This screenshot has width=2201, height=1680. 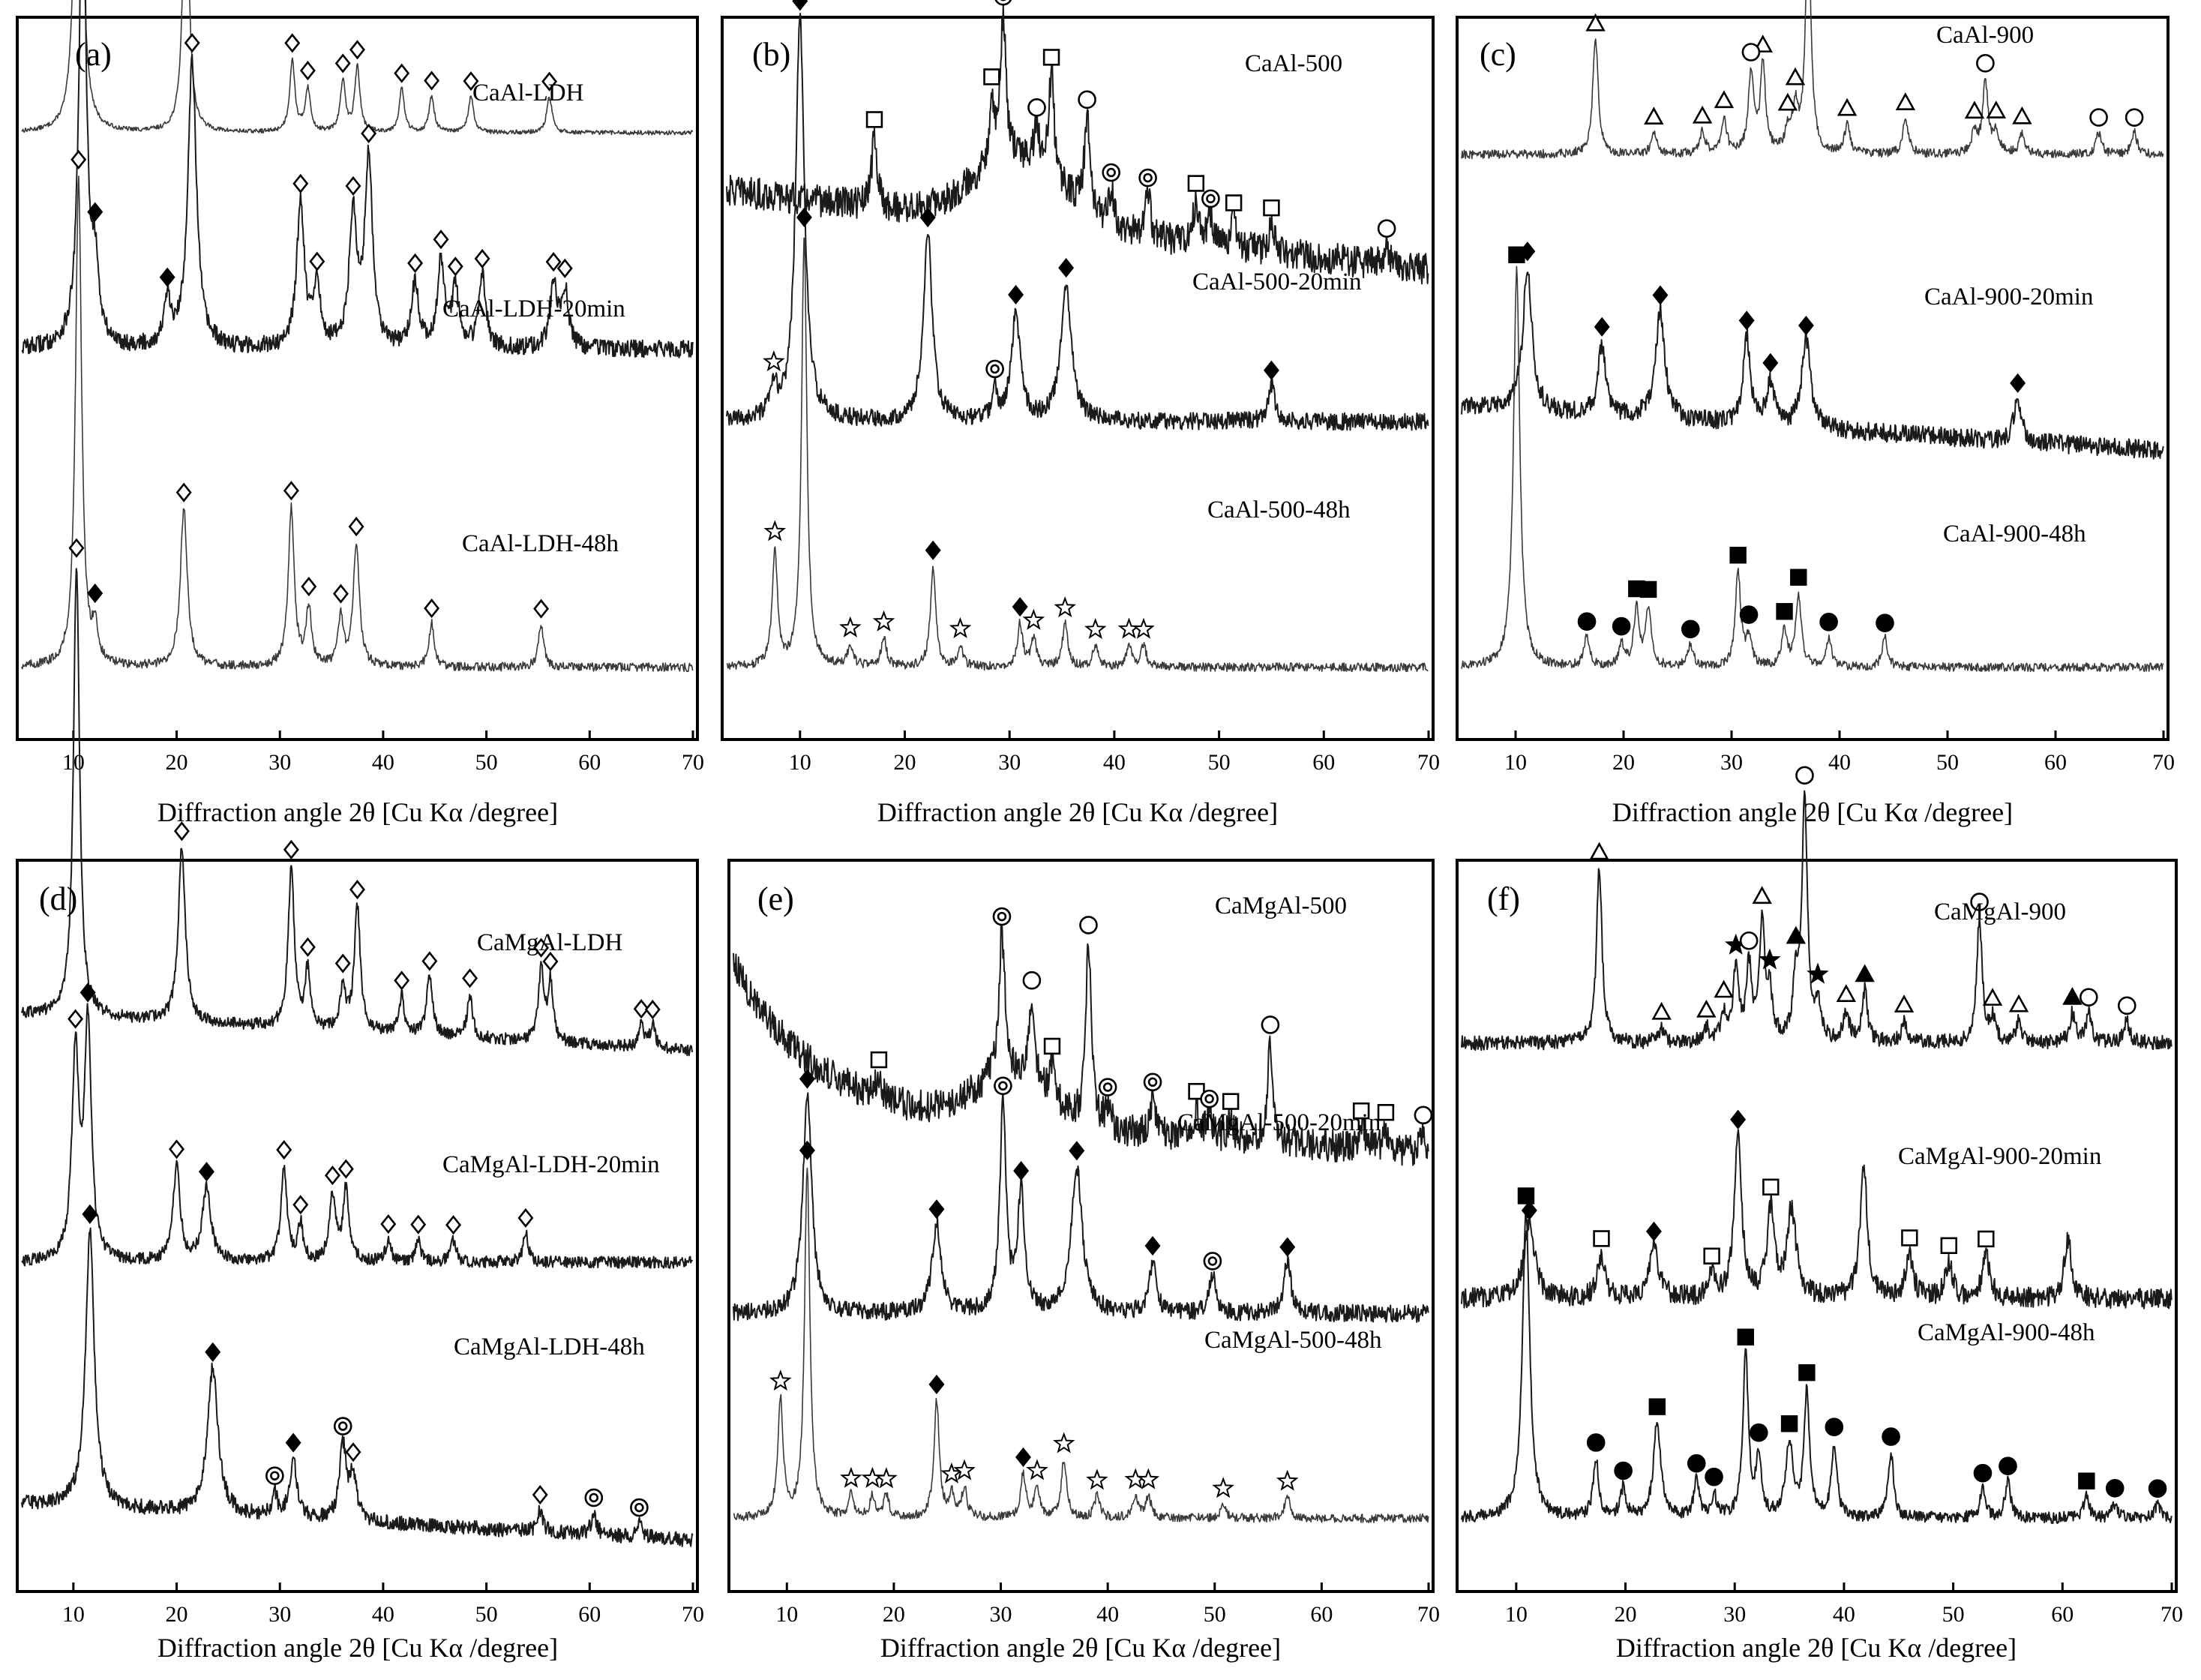 I want to click on panel-d-label-bot: CaMgAl-LDH-48h, so click(x=549, y=1347).